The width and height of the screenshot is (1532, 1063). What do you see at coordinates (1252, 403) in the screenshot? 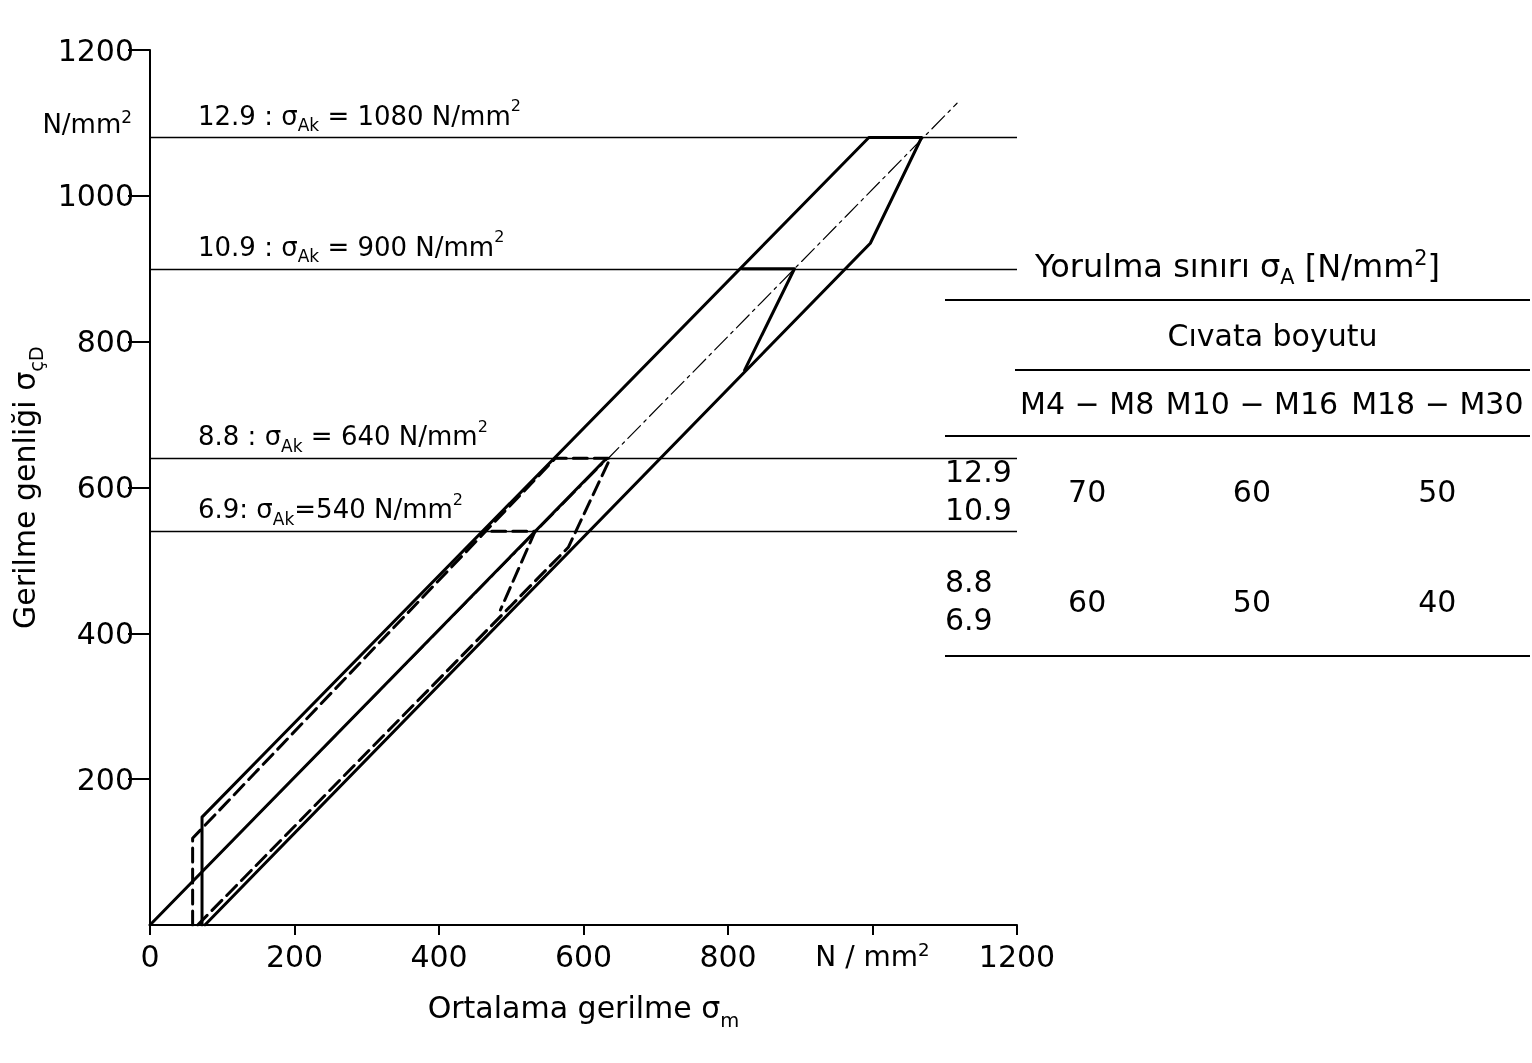
I see `text: M10 − M16` at bounding box center [1252, 403].